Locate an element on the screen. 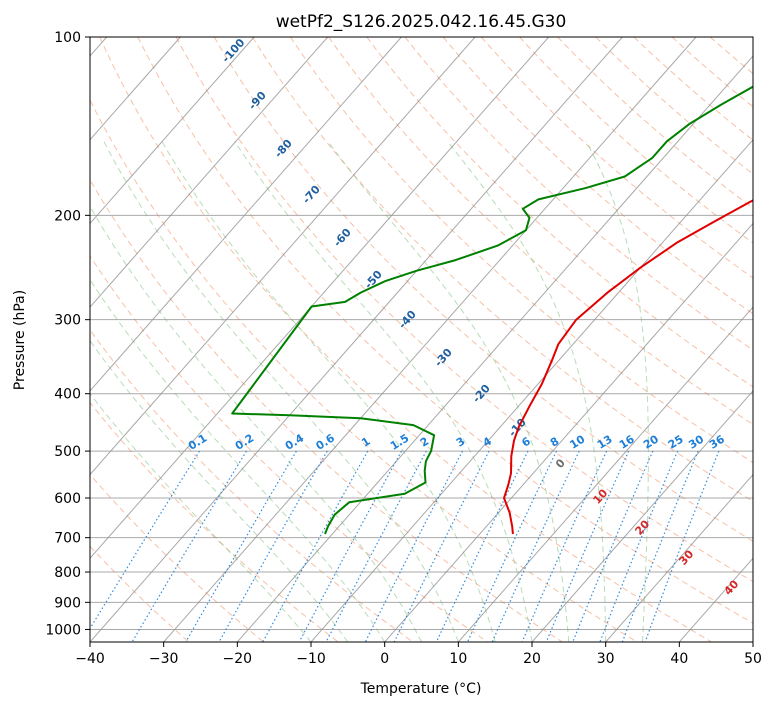  moist-adiabat-label: 30 is located at coordinates (686, 557).